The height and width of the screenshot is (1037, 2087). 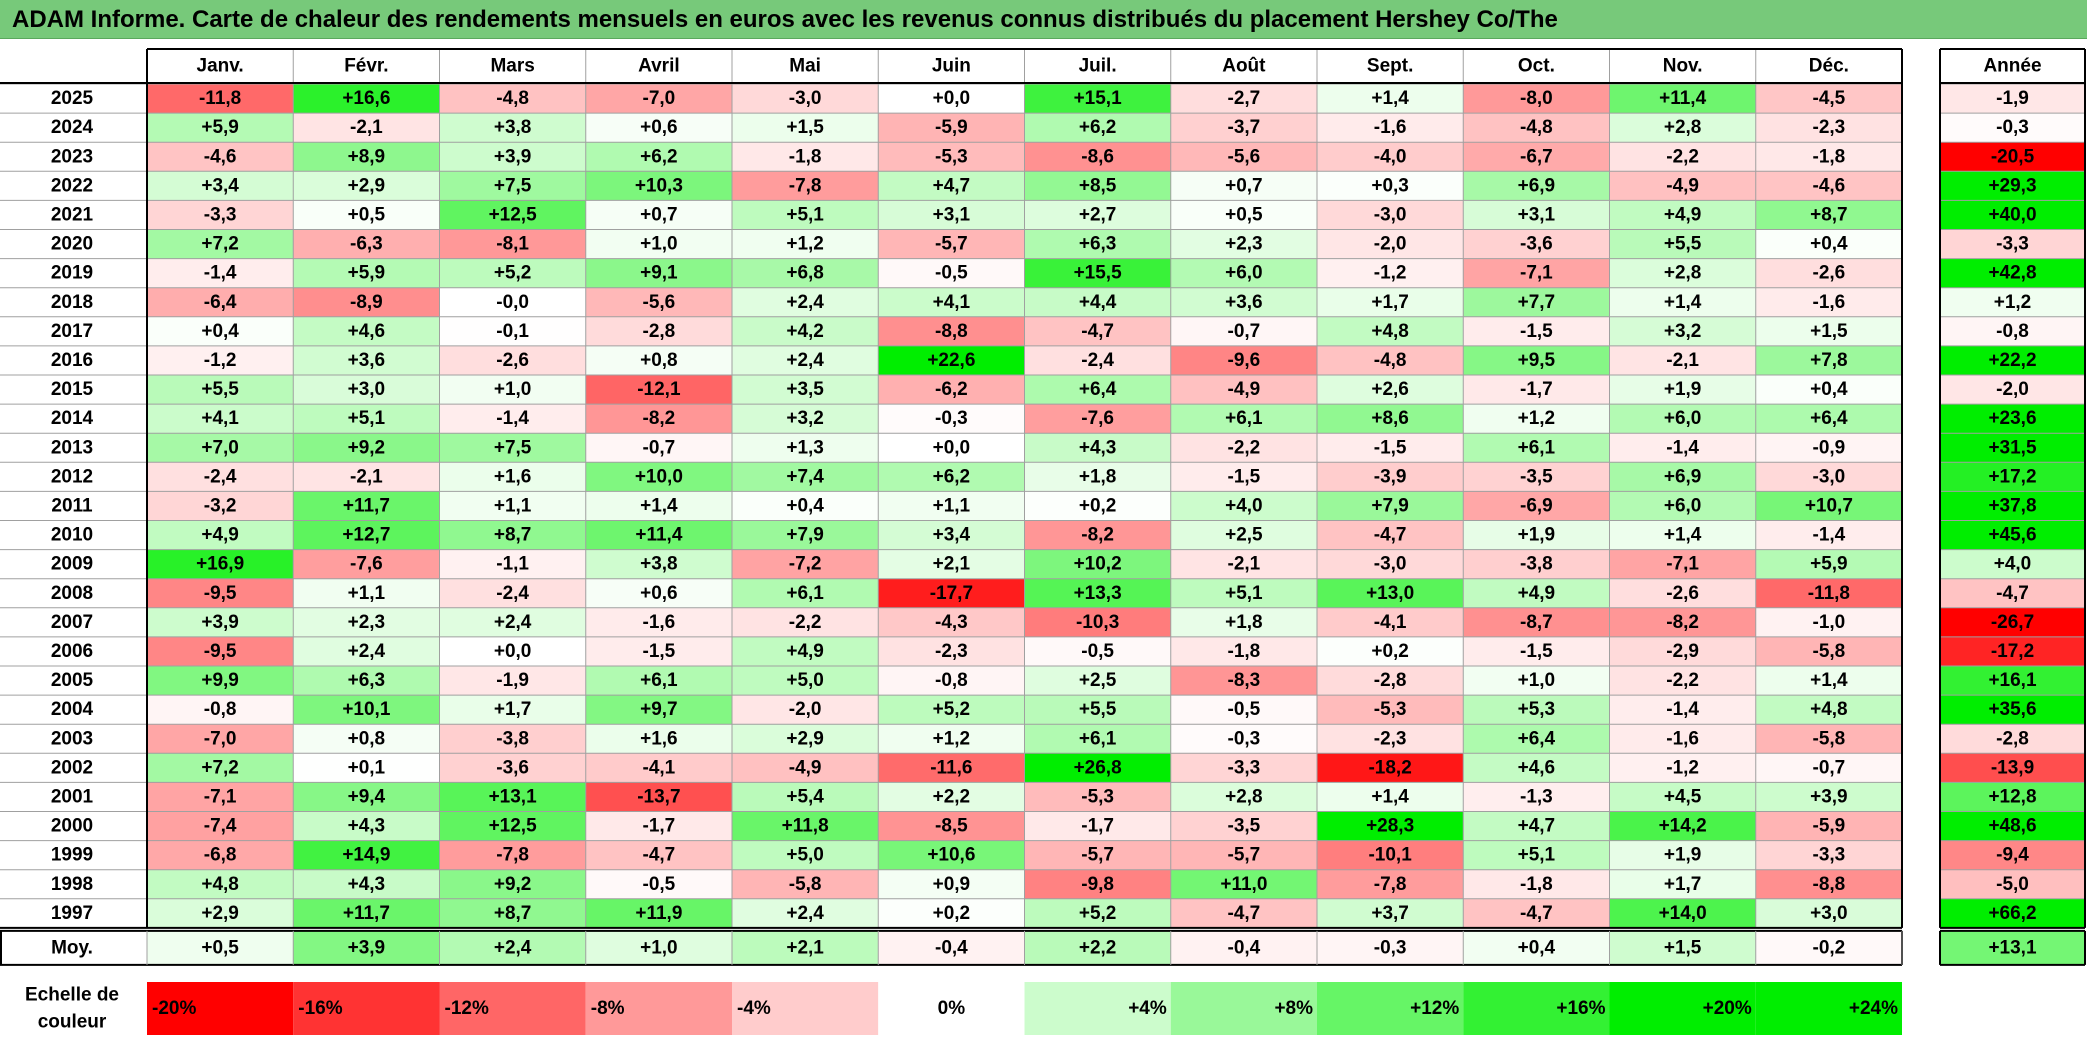 What do you see at coordinates (513, 826) in the screenshot?
I see `cell-value: +12,5` at bounding box center [513, 826].